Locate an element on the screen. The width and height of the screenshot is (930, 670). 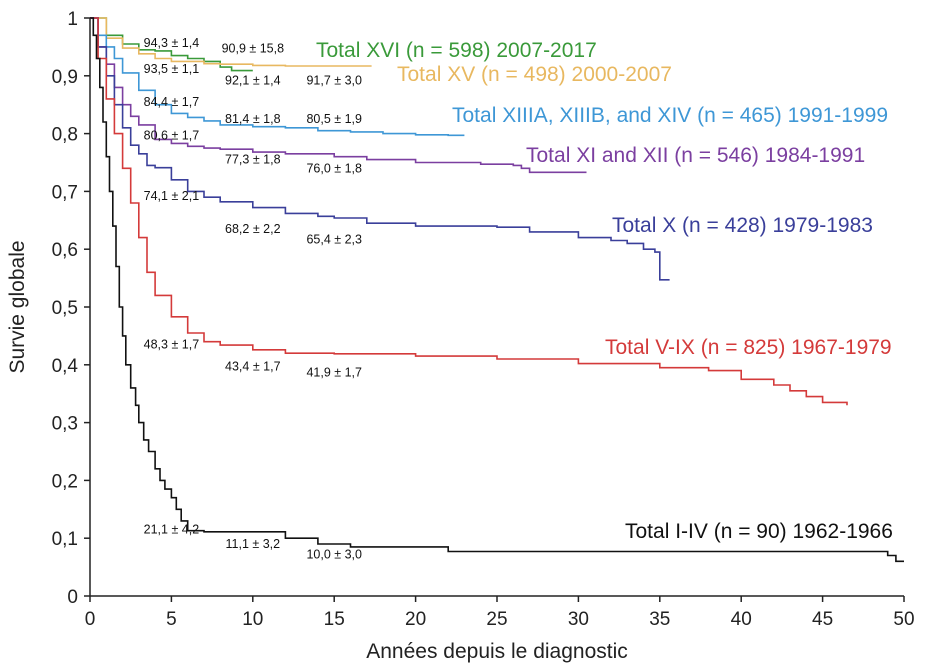
survival-estimate-label: 80,5 ± 1,9 is located at coordinates (334, 119).